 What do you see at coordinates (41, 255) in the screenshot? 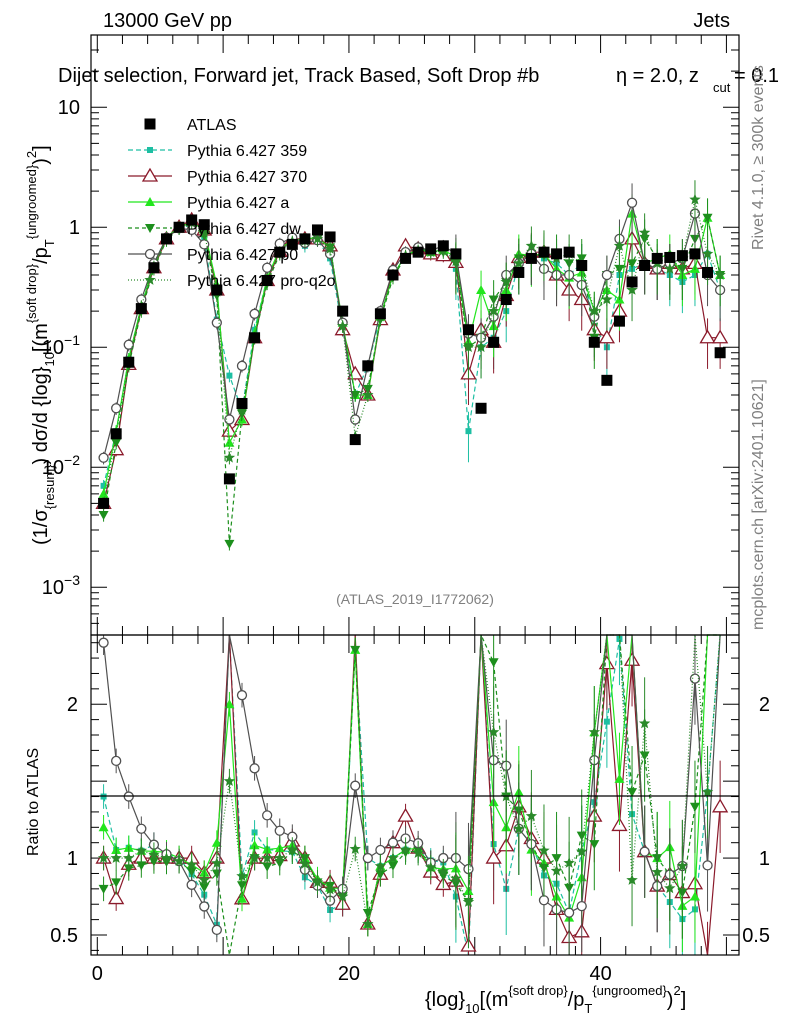
I see `y-label-part4: /p` at bounding box center [41, 255].